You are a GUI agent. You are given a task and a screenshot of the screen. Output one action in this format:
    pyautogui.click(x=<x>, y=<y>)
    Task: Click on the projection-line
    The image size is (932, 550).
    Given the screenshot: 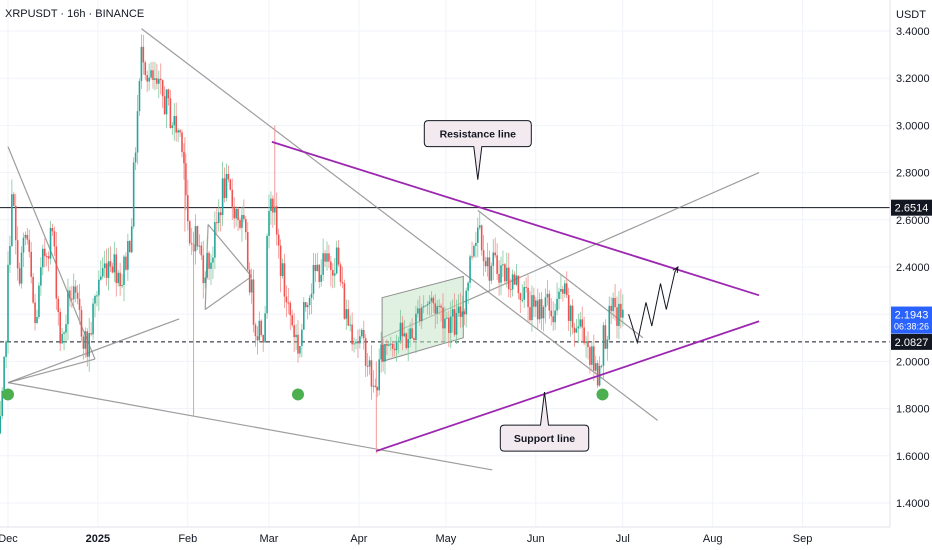 What is the action you would take?
    pyautogui.click(x=653, y=305)
    